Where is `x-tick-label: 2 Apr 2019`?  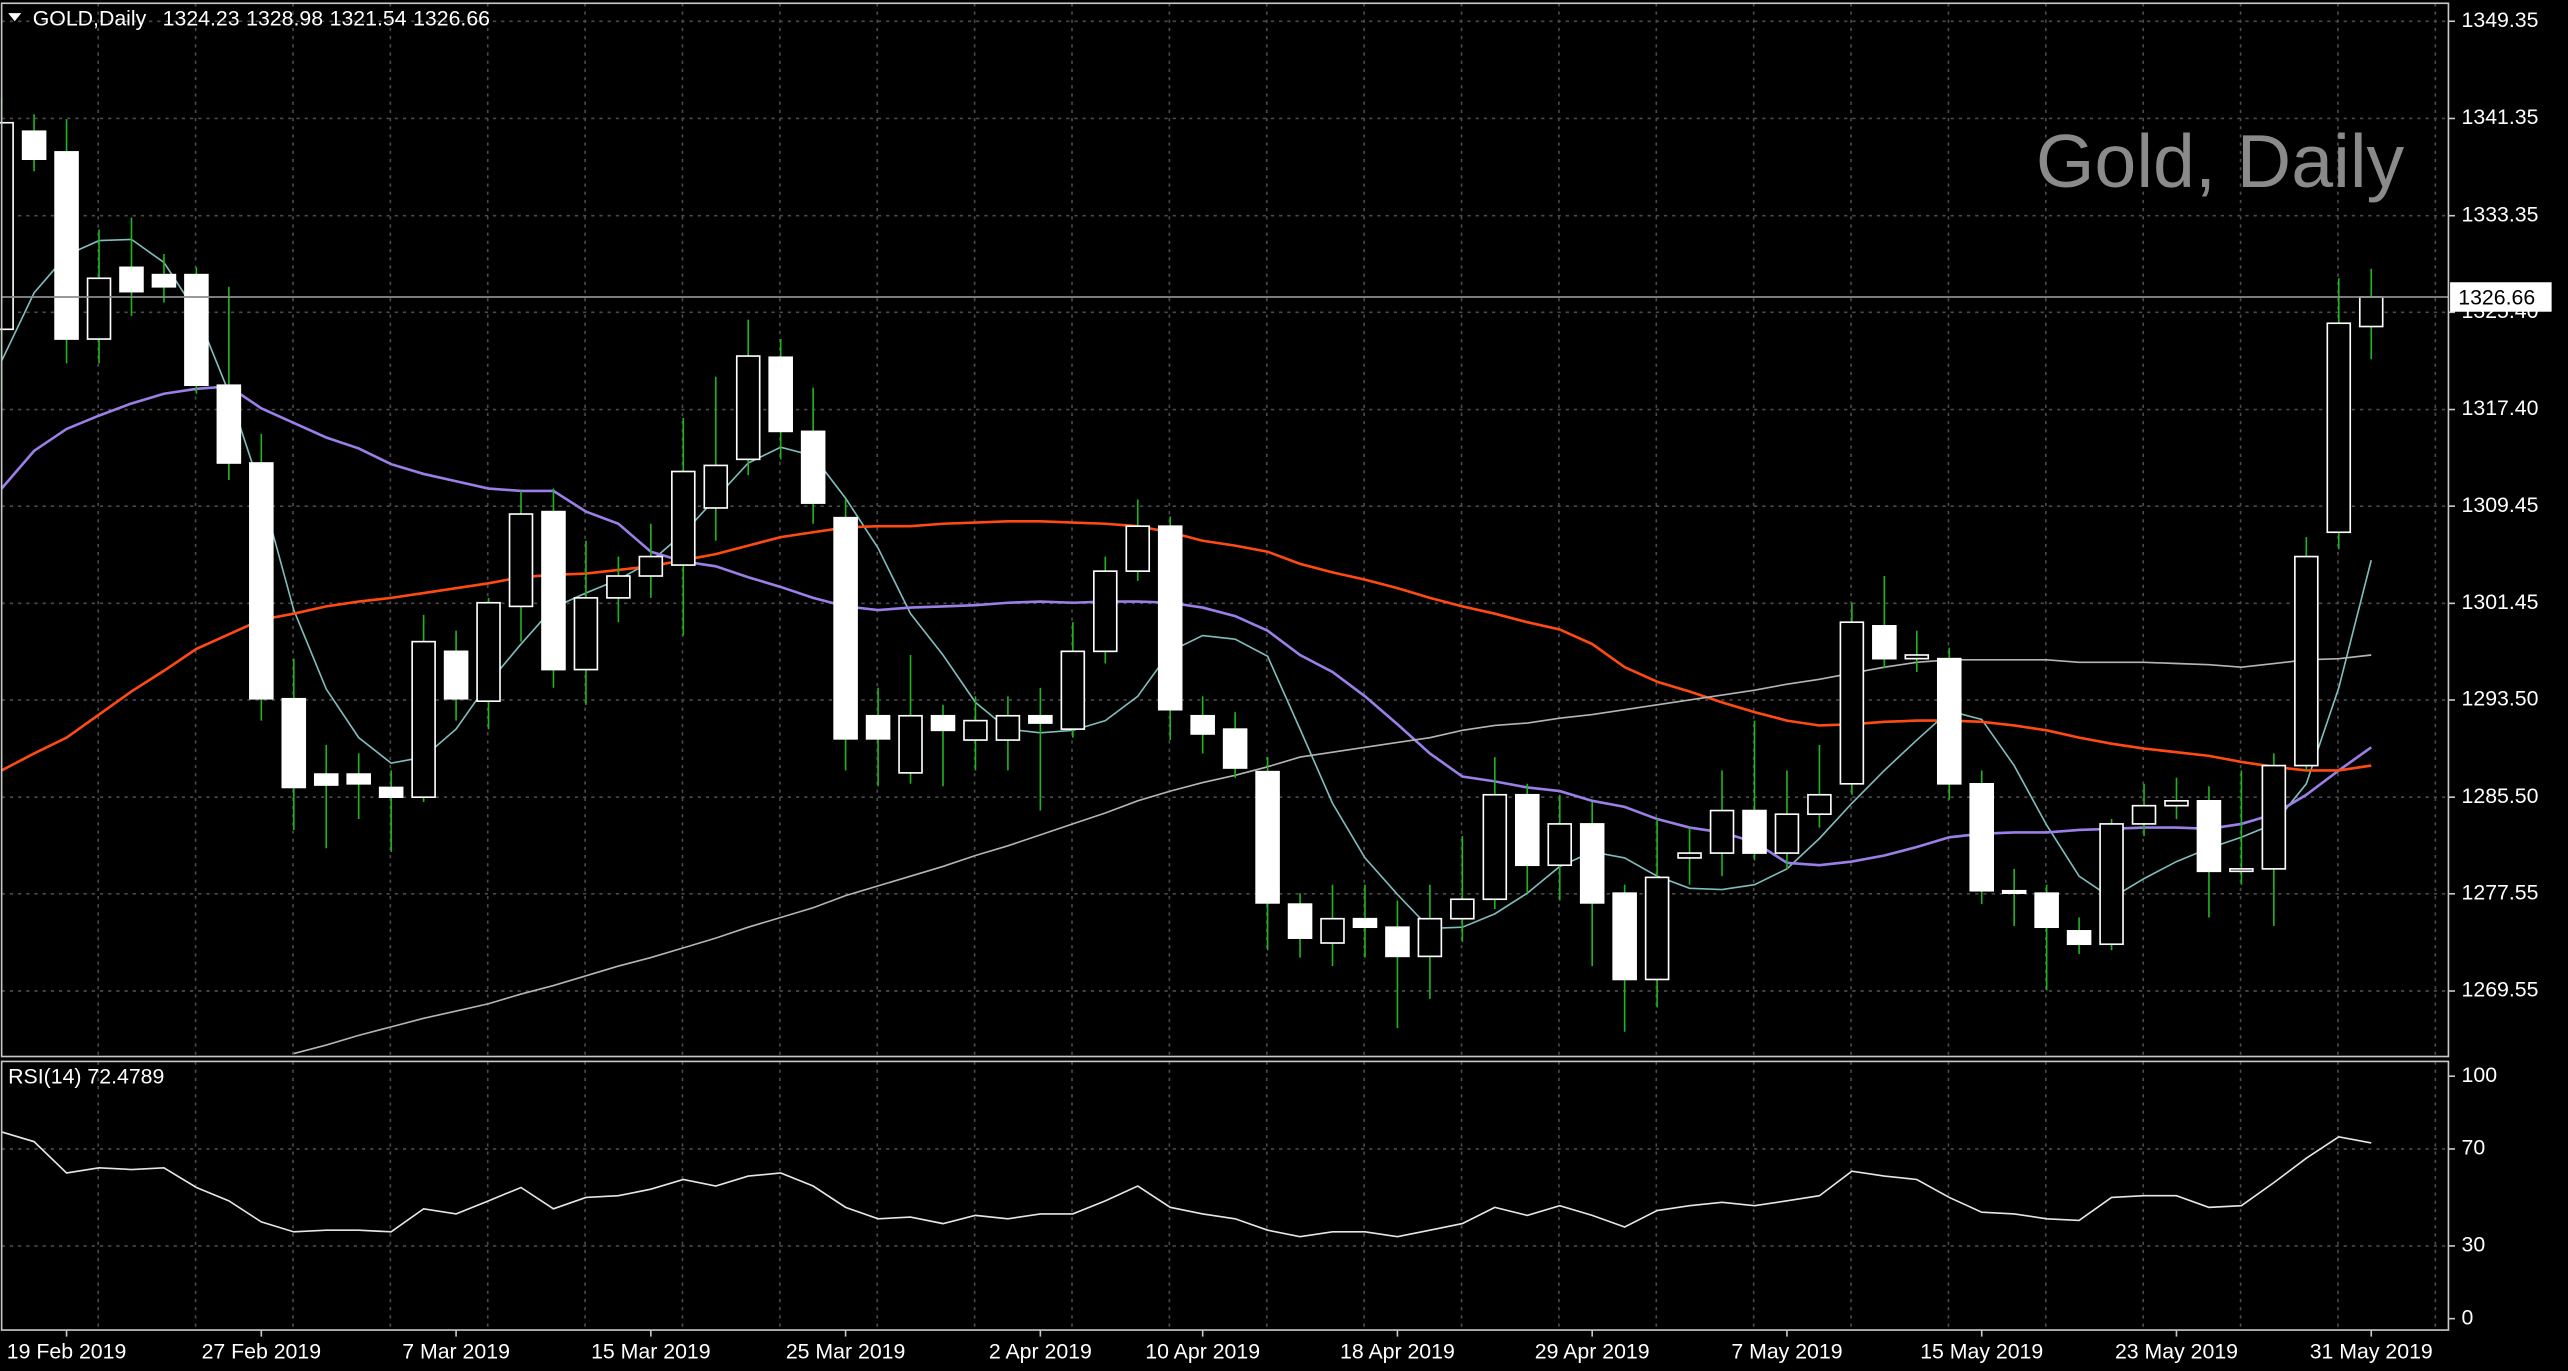 x-tick-label: 2 Apr 2019 is located at coordinates (1040, 1352).